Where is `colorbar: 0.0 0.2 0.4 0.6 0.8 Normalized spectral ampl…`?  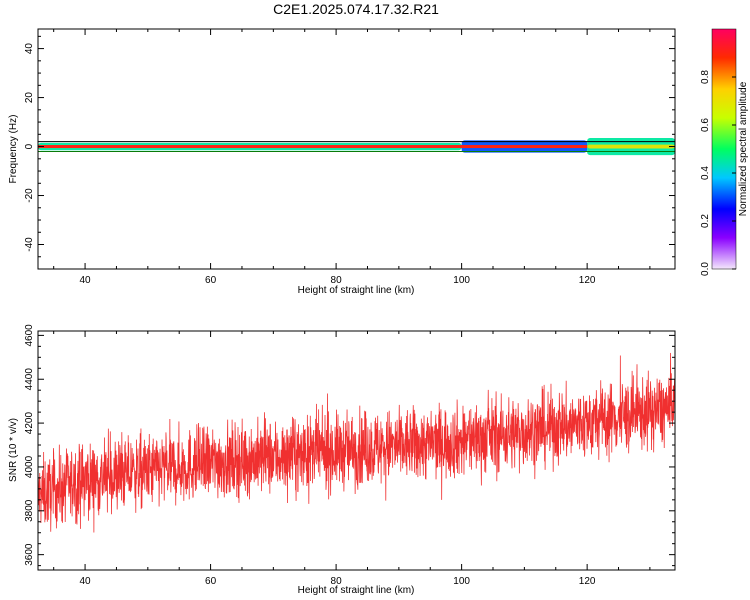
colorbar: 0.0 0.2 0.4 0.6 0.8 Normalized spectral ampl… is located at coordinates (724, 152).